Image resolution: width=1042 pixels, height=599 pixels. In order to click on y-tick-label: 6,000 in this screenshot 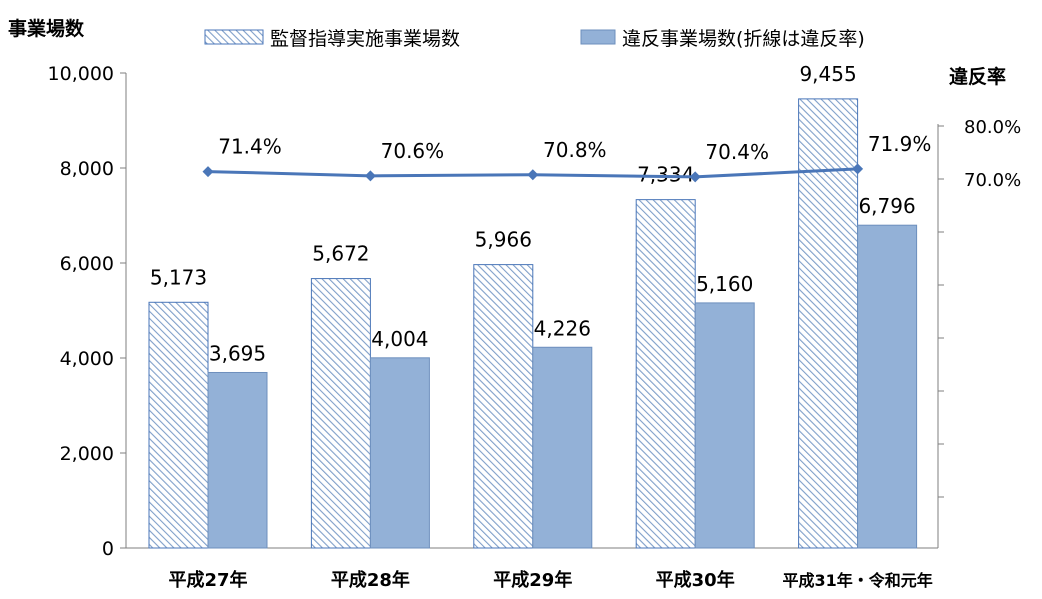, I will do `click(87, 264)`.